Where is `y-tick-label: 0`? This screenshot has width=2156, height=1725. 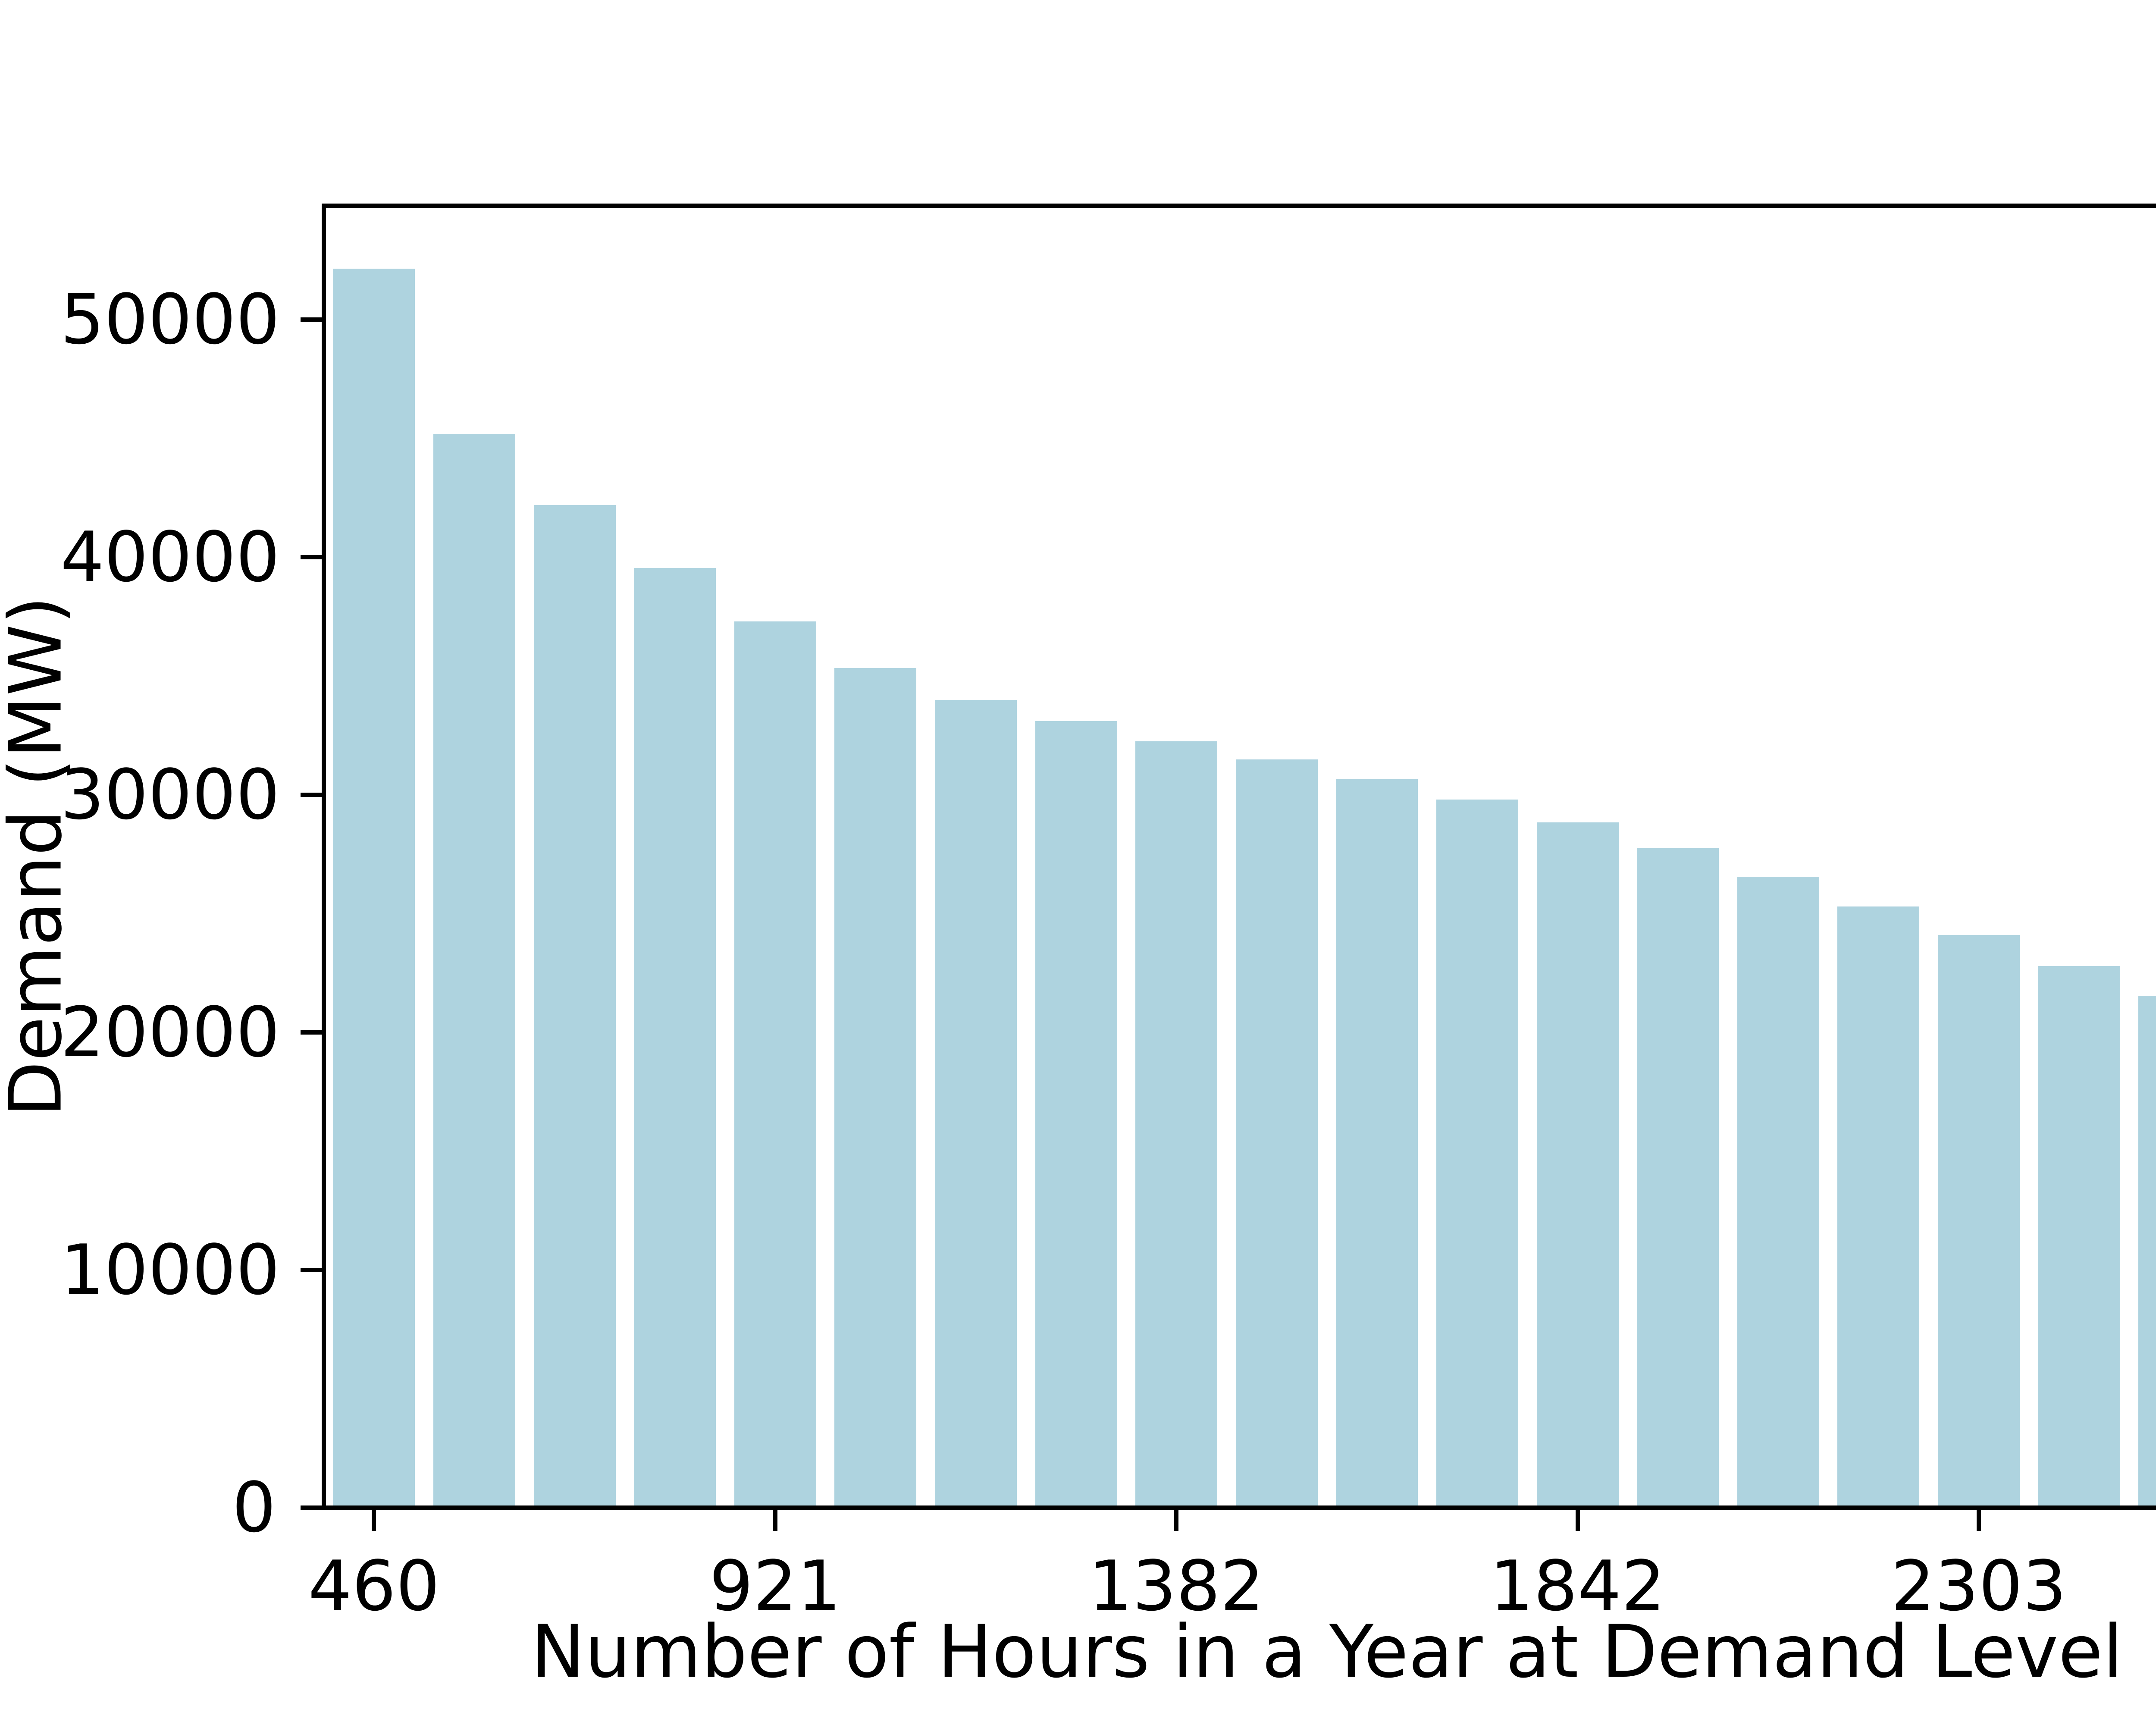 y-tick-label: 0 is located at coordinates (254, 1507).